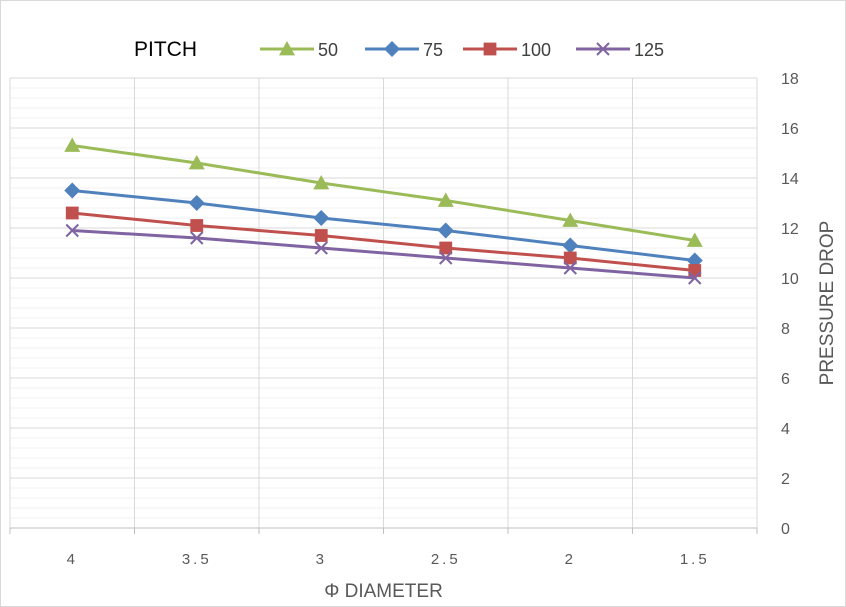  I want to click on x-tick-label: 2.5, so click(446, 559).